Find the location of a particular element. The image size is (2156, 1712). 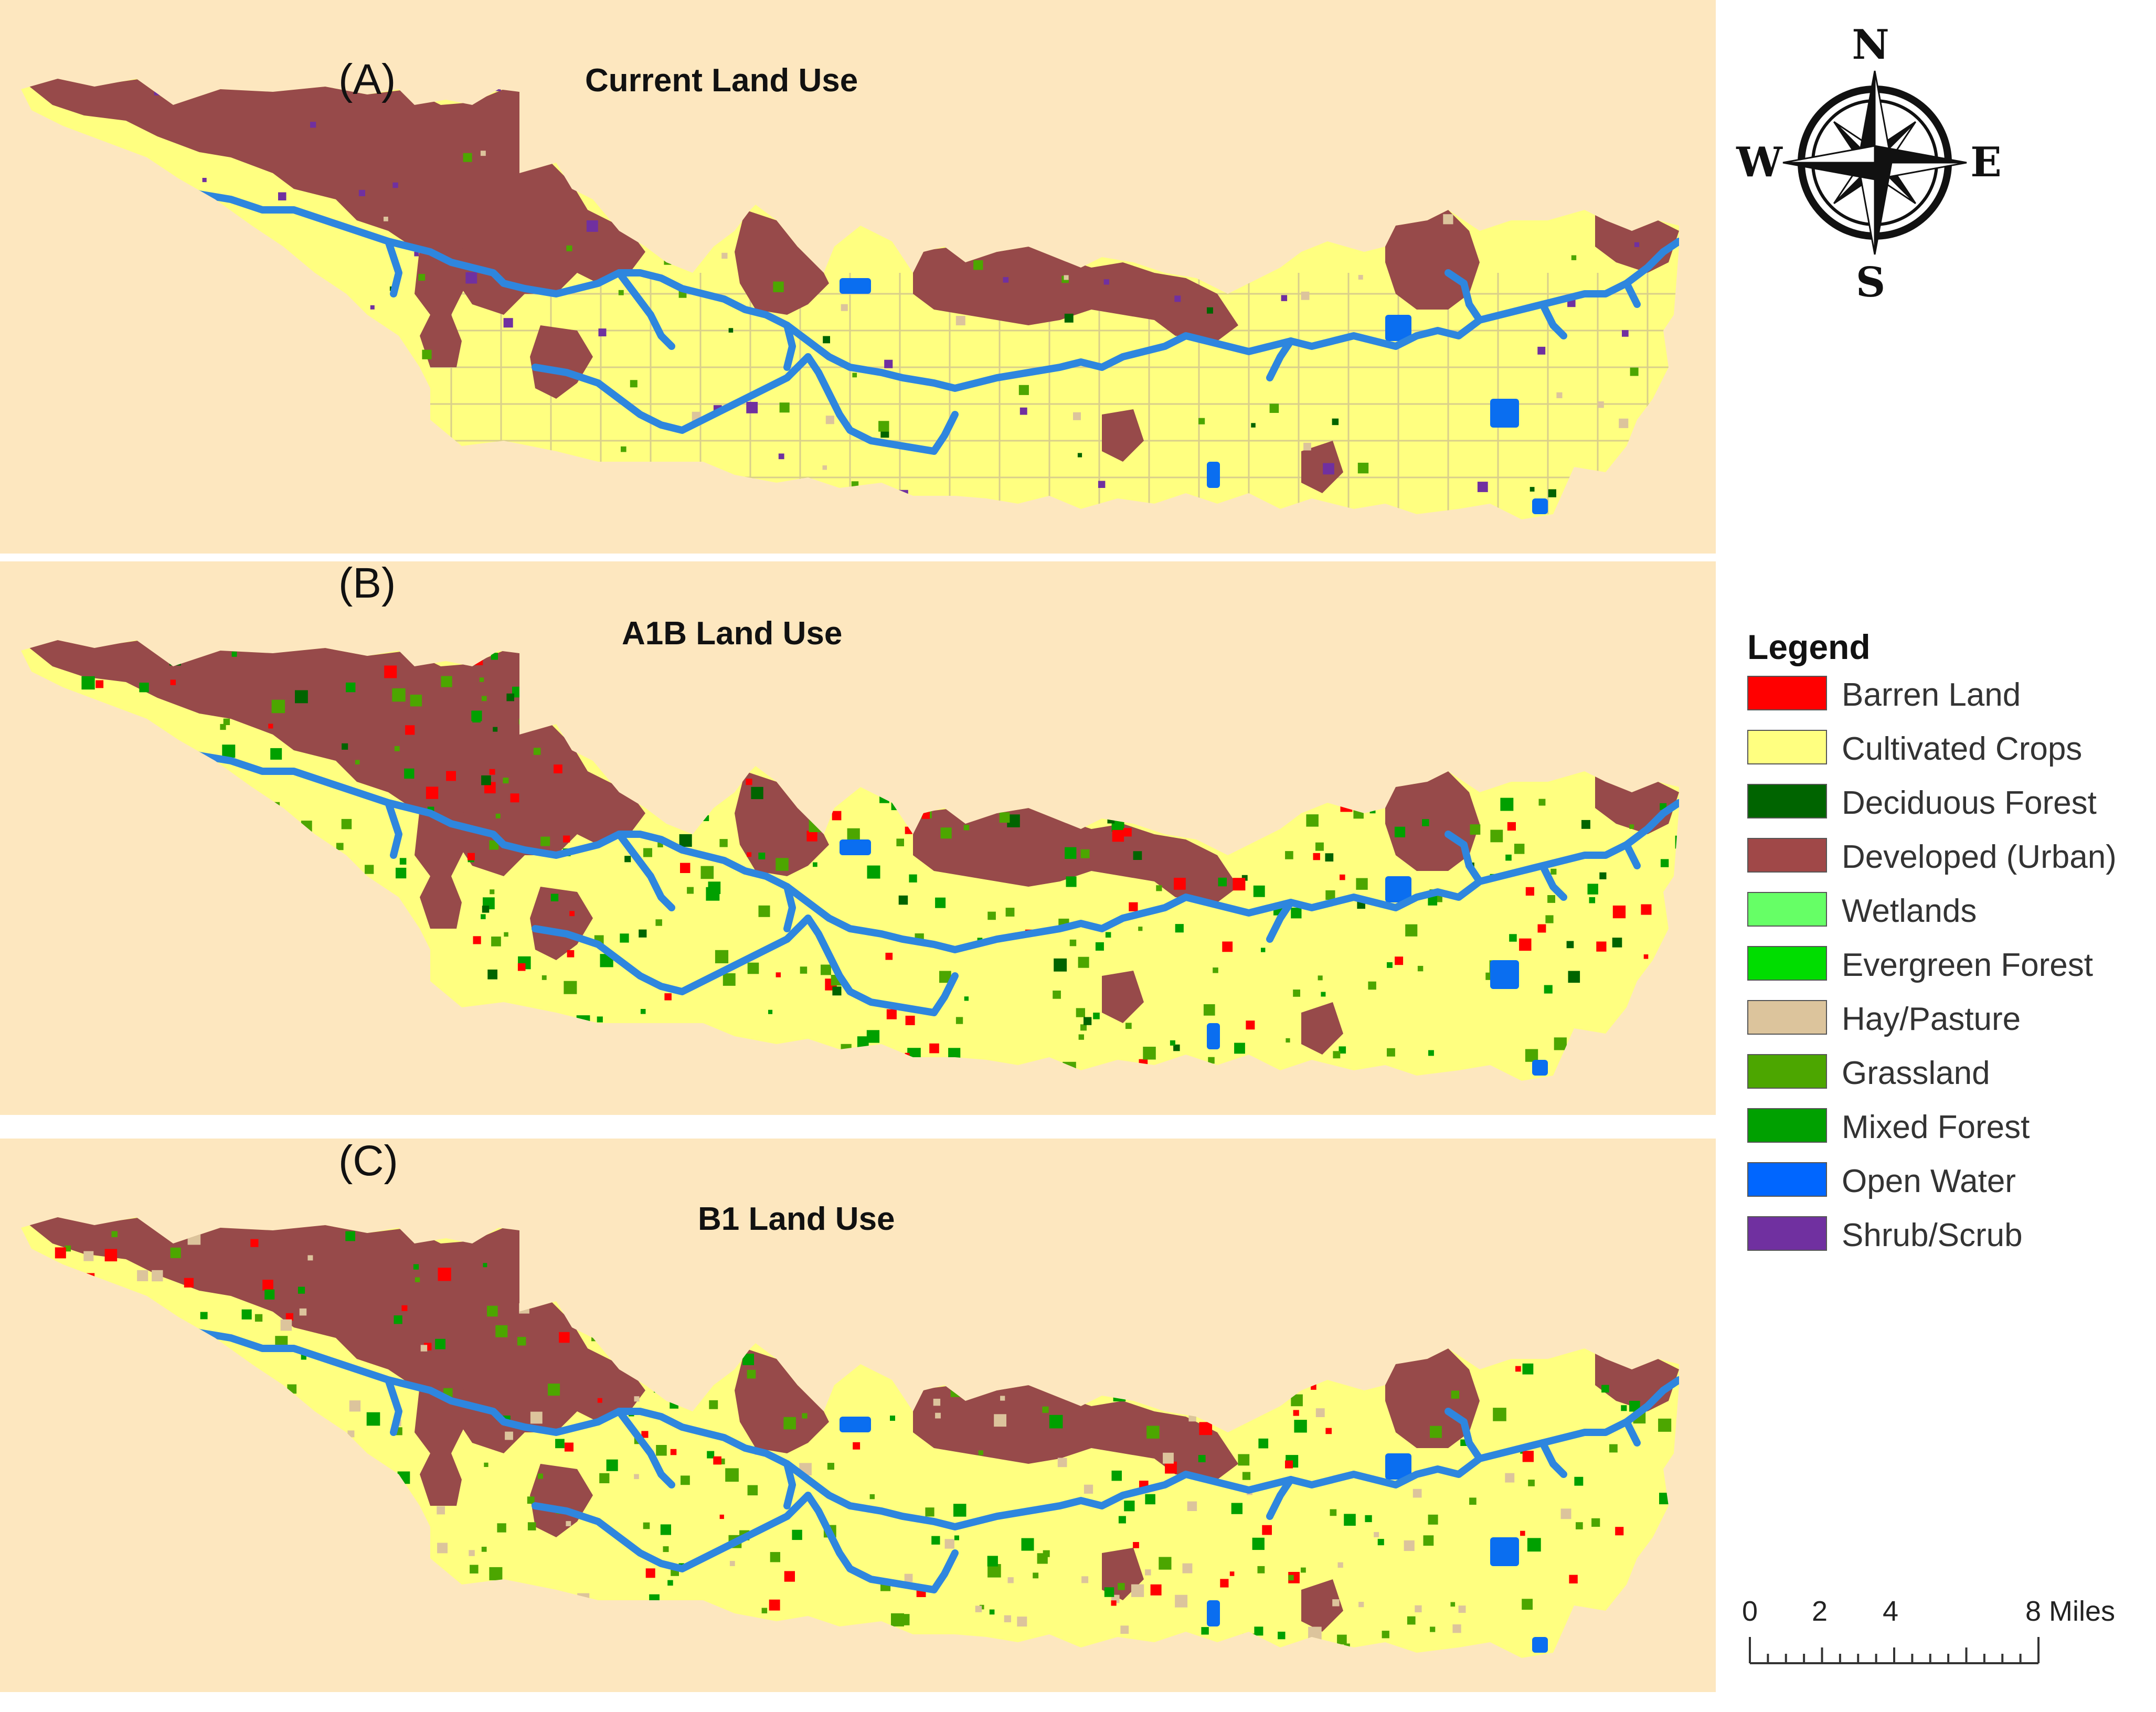

legend-label: Grassland is located at coordinates (1916, 1073).